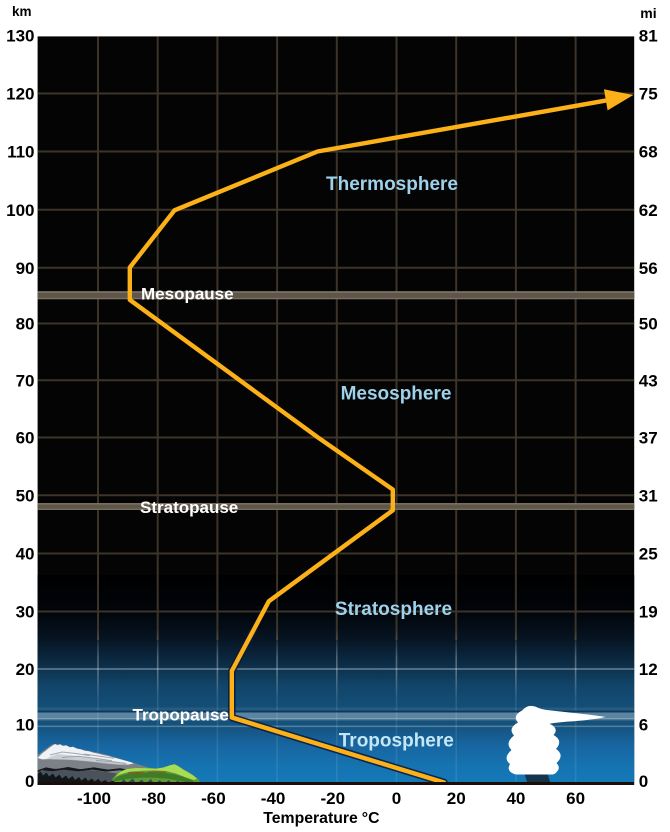  Describe the element at coordinates (20, 210) in the screenshot. I see `svg-text: 100` at that location.